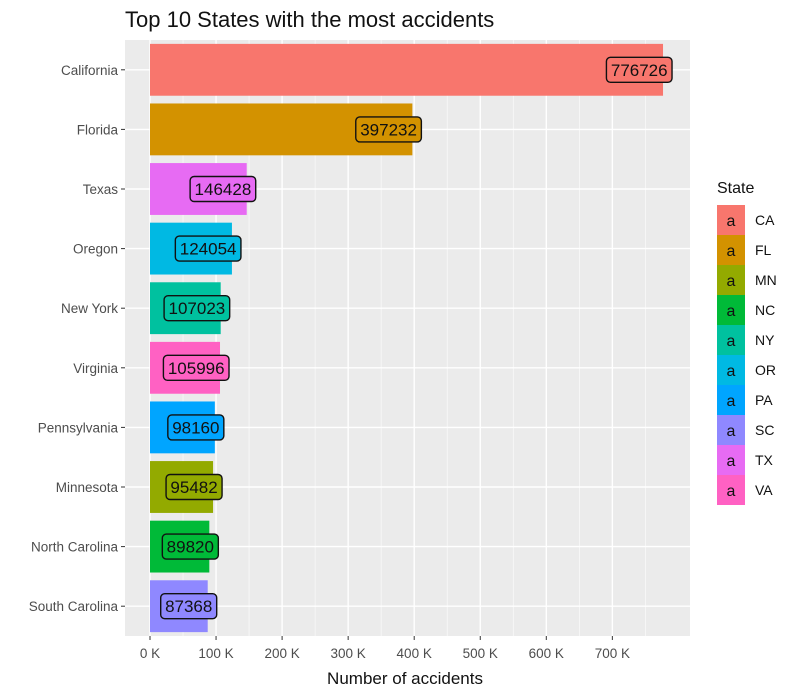 The height and width of the screenshot is (697, 800). What do you see at coordinates (766, 280) in the screenshot?
I see `legend-label: MN` at bounding box center [766, 280].